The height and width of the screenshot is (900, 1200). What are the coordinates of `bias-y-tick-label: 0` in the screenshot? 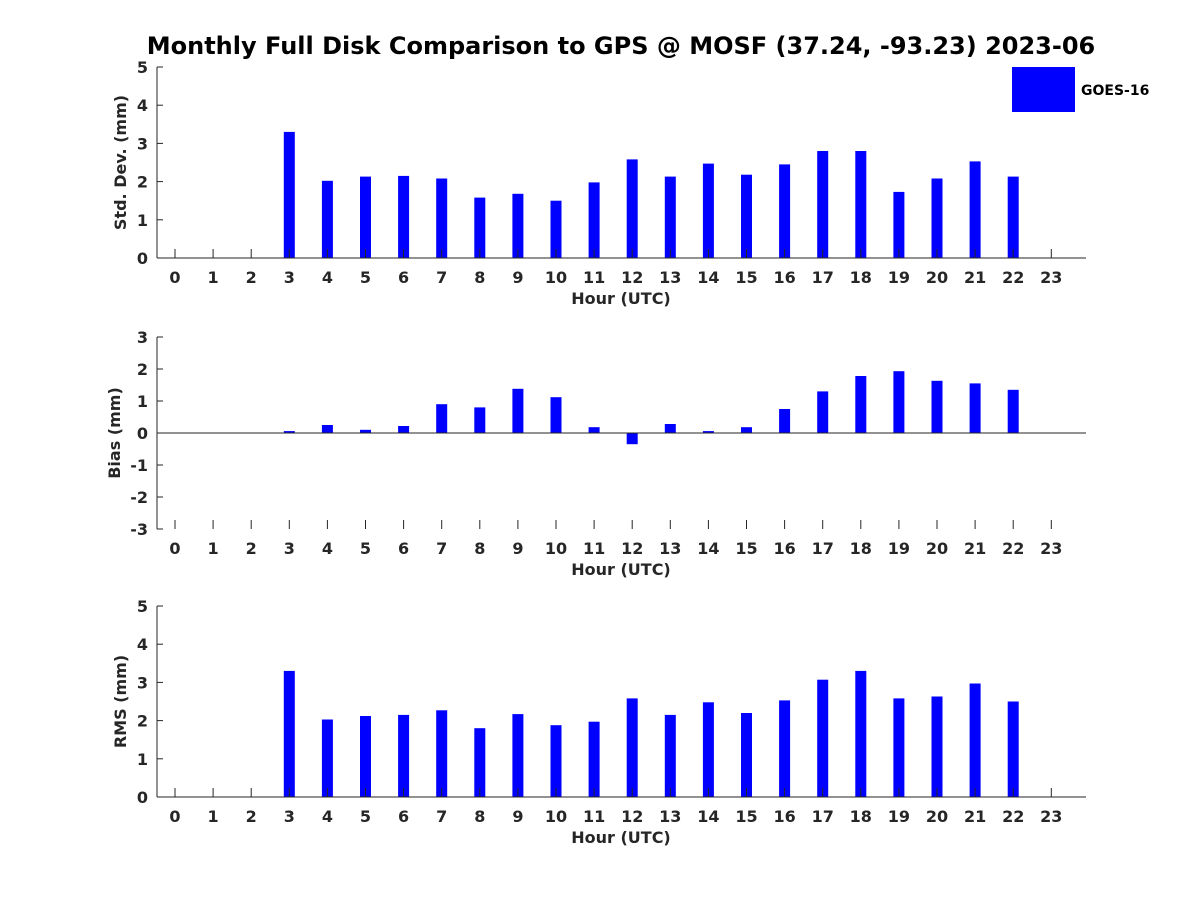 It's located at (142, 433).